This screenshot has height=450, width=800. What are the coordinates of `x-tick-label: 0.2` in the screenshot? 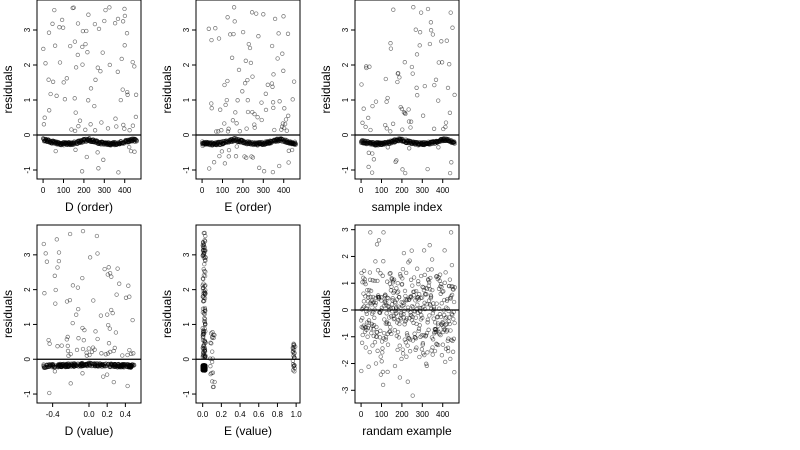 It's located at (108, 414).